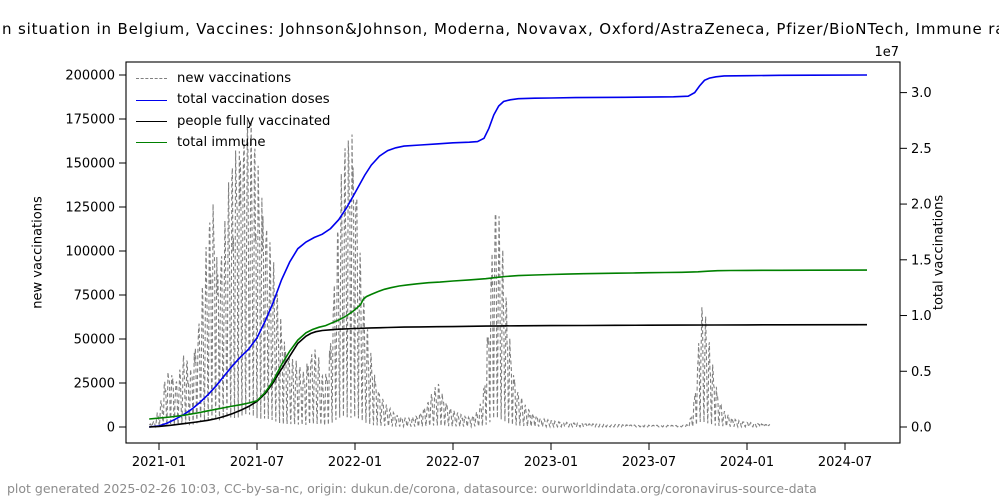 The image size is (1000, 500). What do you see at coordinates (90, 252) in the screenshot?
I see `left-tick-label: 100000` at bounding box center [90, 252].